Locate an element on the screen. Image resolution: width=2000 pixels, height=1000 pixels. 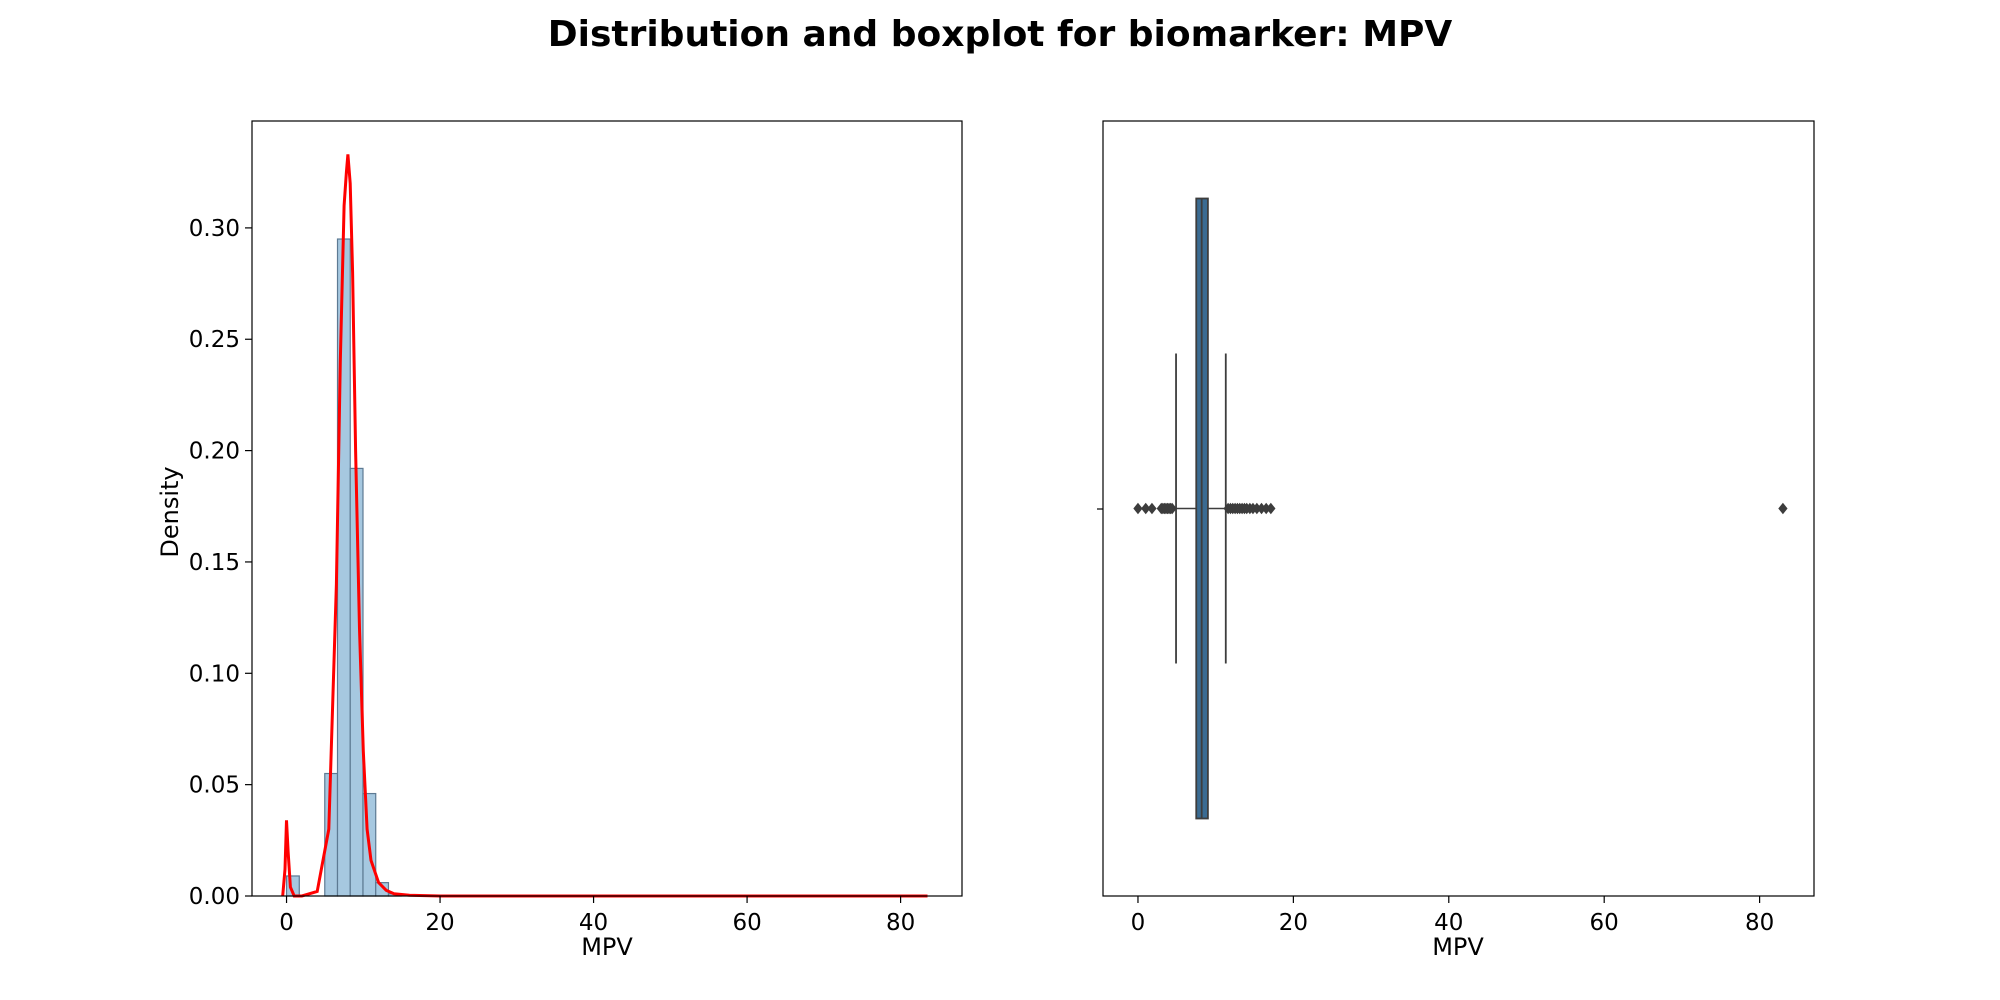
histogram-y-tick-label: 0.10 is located at coordinates (214, 674).